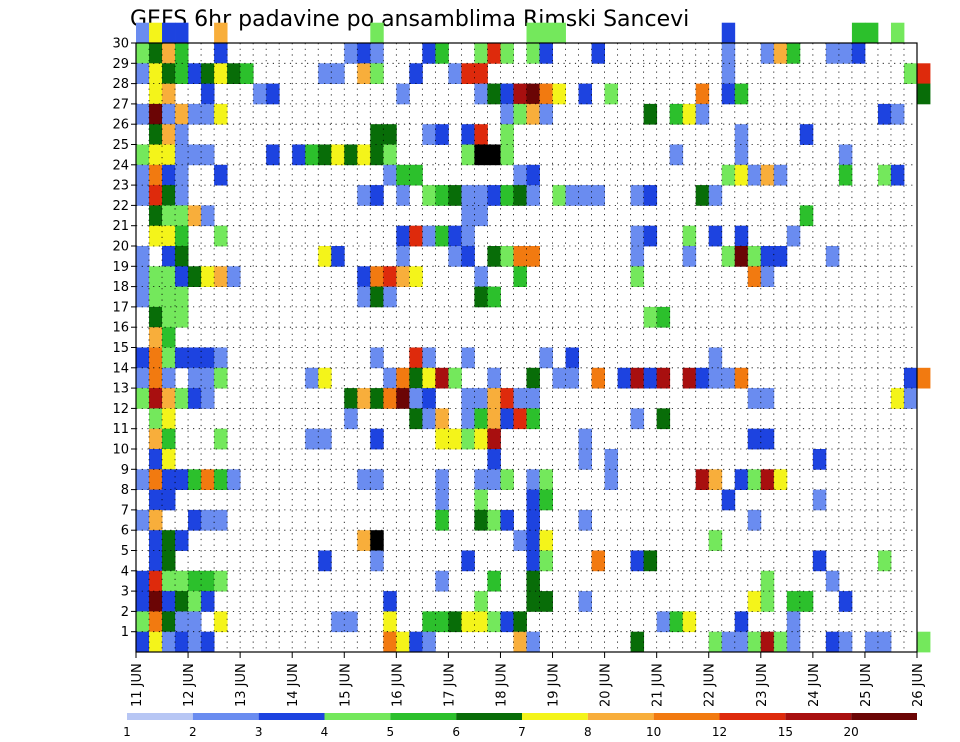 This screenshot has width=960, height=742. What do you see at coordinates (125, 592) in the screenshot?
I see `y-tick-label: 3` at bounding box center [125, 592].